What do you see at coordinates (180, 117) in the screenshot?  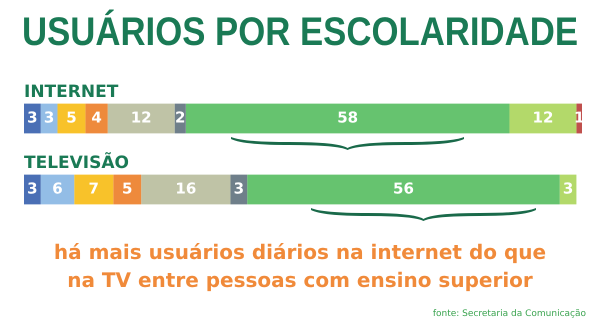 I see `data-label: 2` at bounding box center [180, 117].